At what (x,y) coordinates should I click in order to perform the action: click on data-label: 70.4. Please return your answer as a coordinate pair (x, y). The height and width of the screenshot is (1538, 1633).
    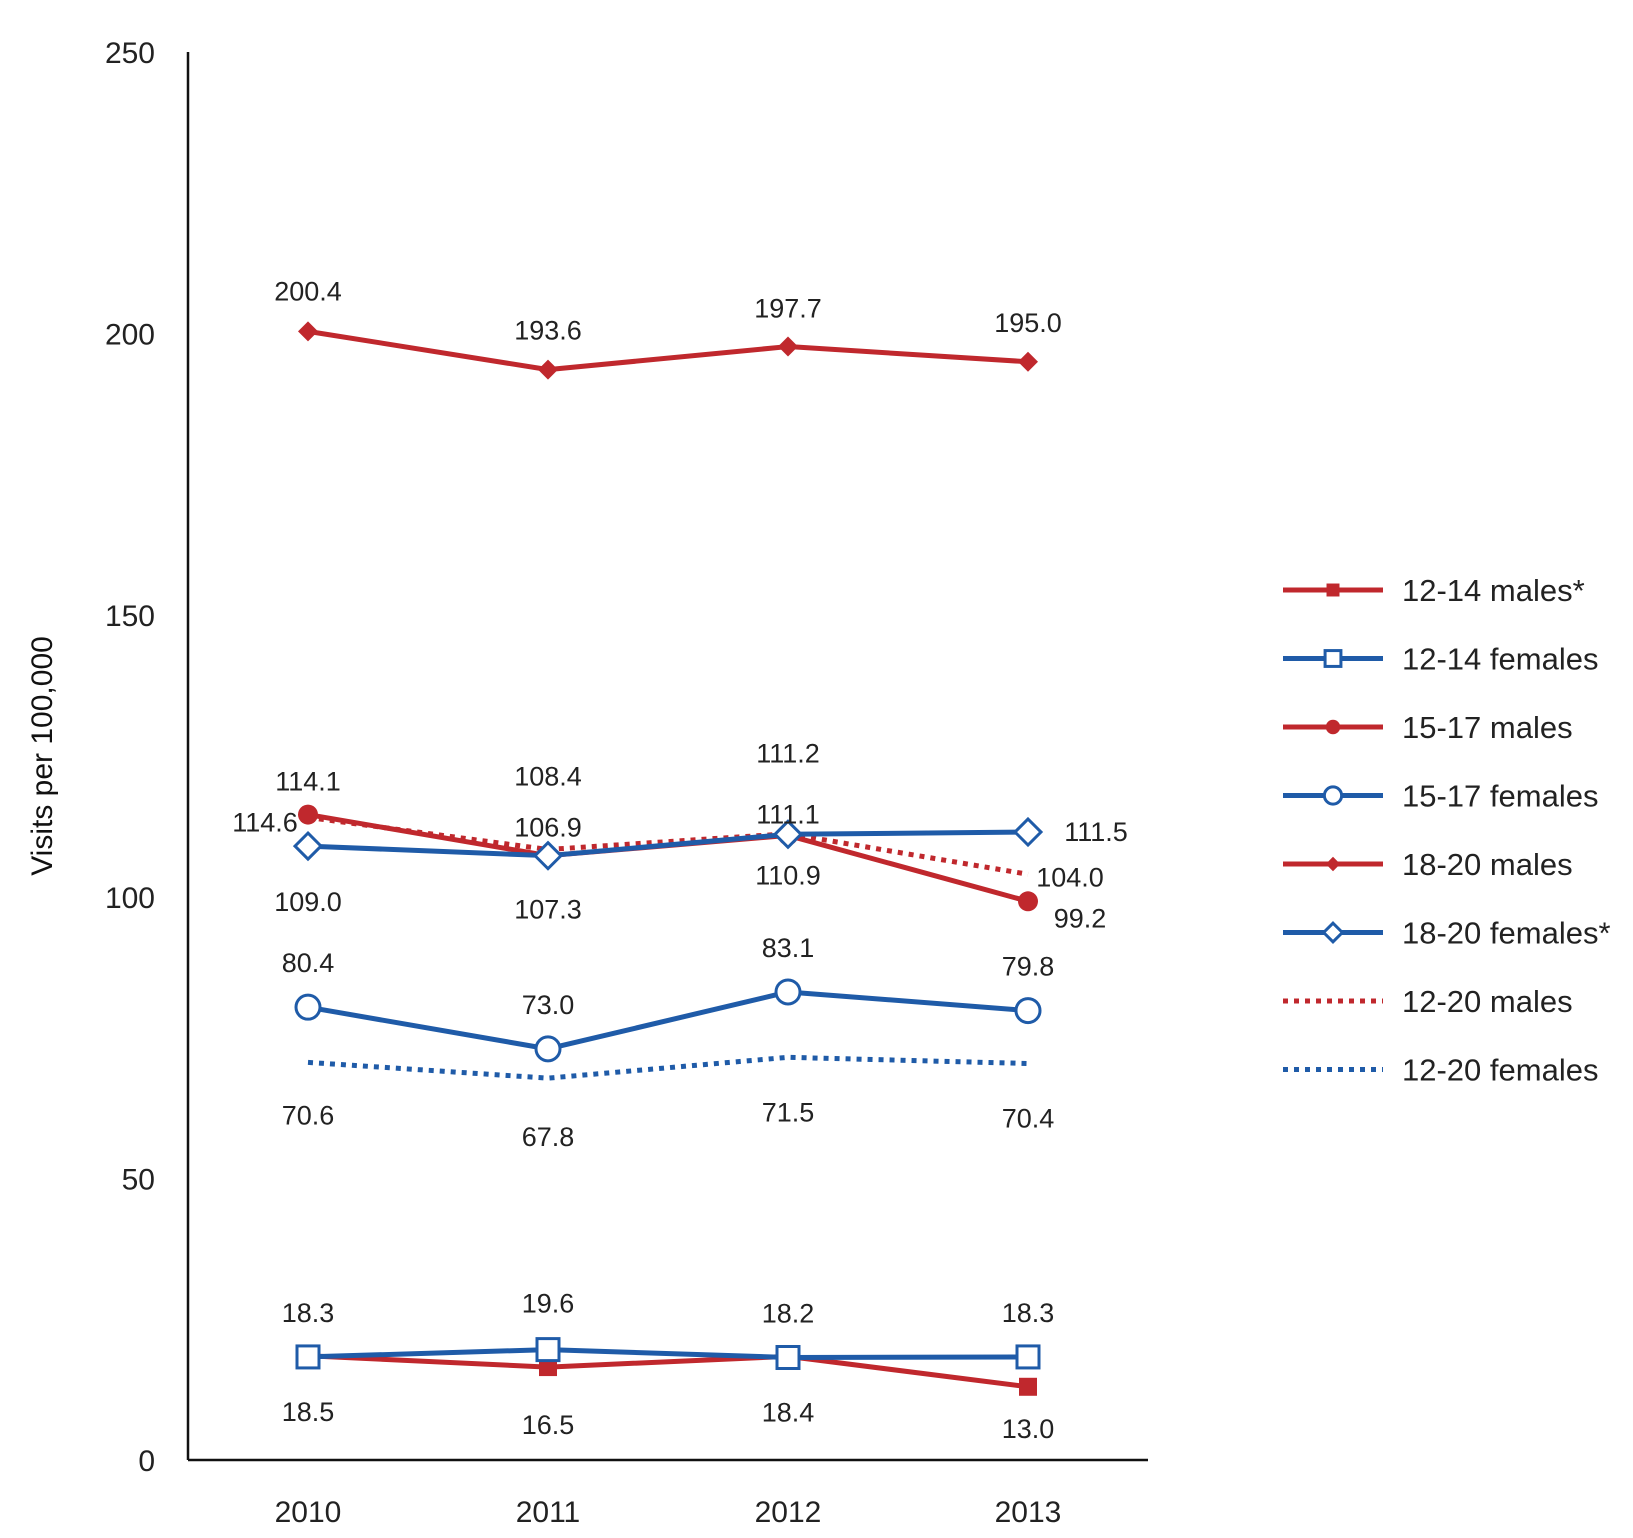
    Looking at the image, I should click on (1028, 1119).